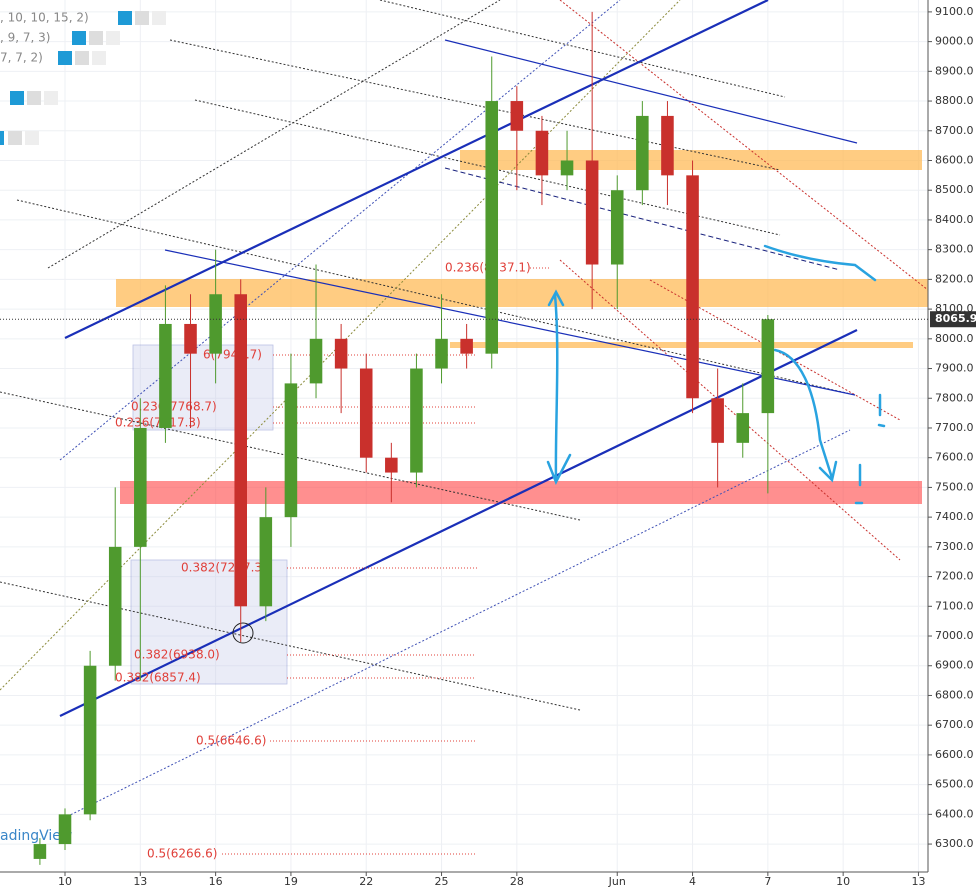  I want to click on fib-label: 0.382(6938.0), so click(177, 655).